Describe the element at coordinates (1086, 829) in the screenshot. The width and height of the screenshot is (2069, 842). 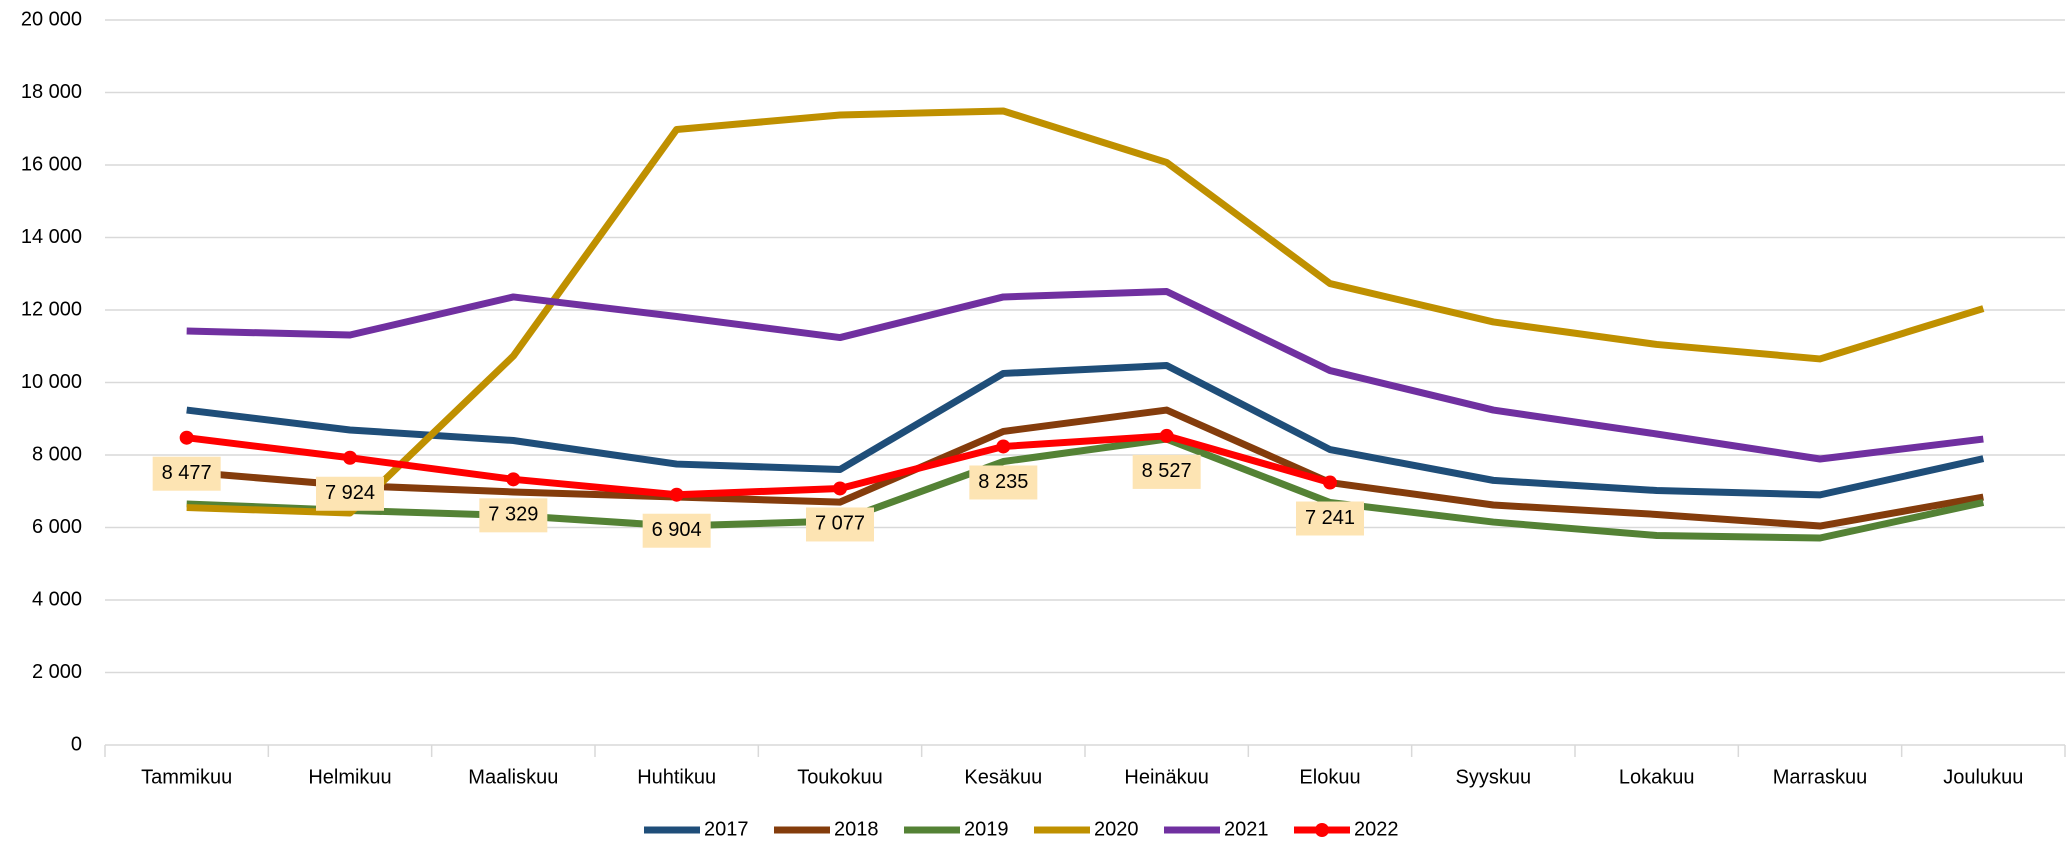
I see `legend-item: 2020` at that location.